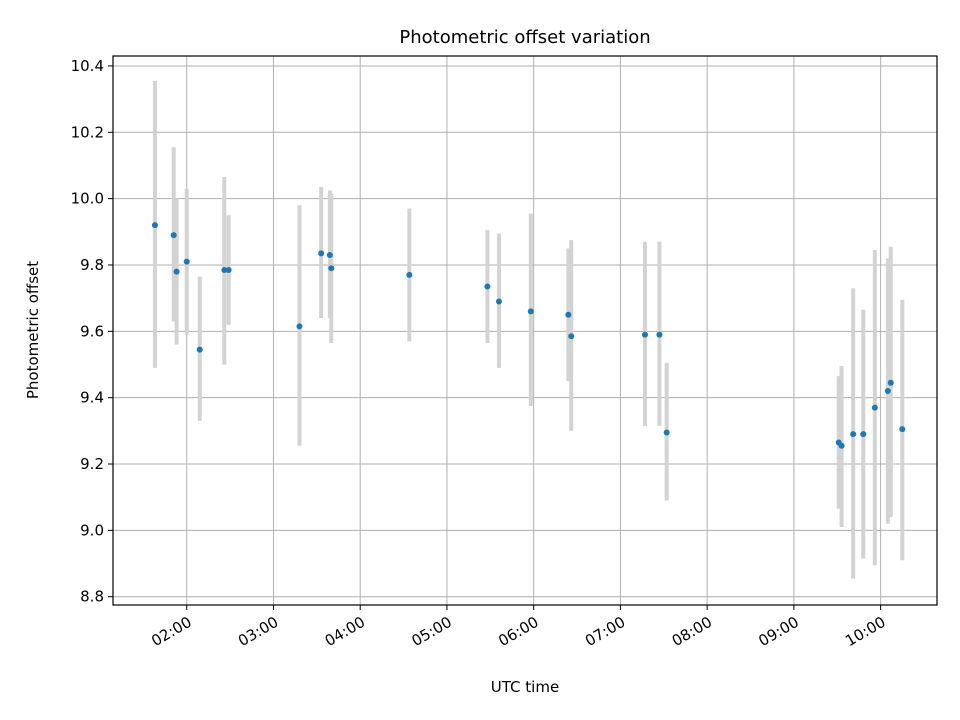  Describe the element at coordinates (92, 464) in the screenshot. I see `y-tick-label: 9.2` at that location.